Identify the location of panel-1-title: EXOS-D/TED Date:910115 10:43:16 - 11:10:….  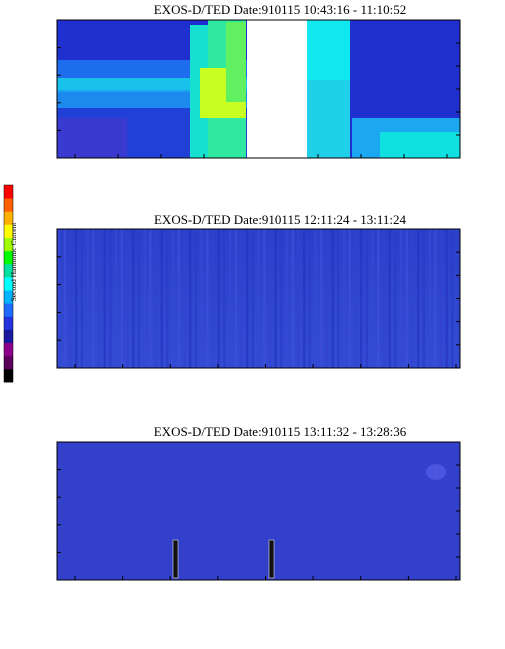
(280, 9).